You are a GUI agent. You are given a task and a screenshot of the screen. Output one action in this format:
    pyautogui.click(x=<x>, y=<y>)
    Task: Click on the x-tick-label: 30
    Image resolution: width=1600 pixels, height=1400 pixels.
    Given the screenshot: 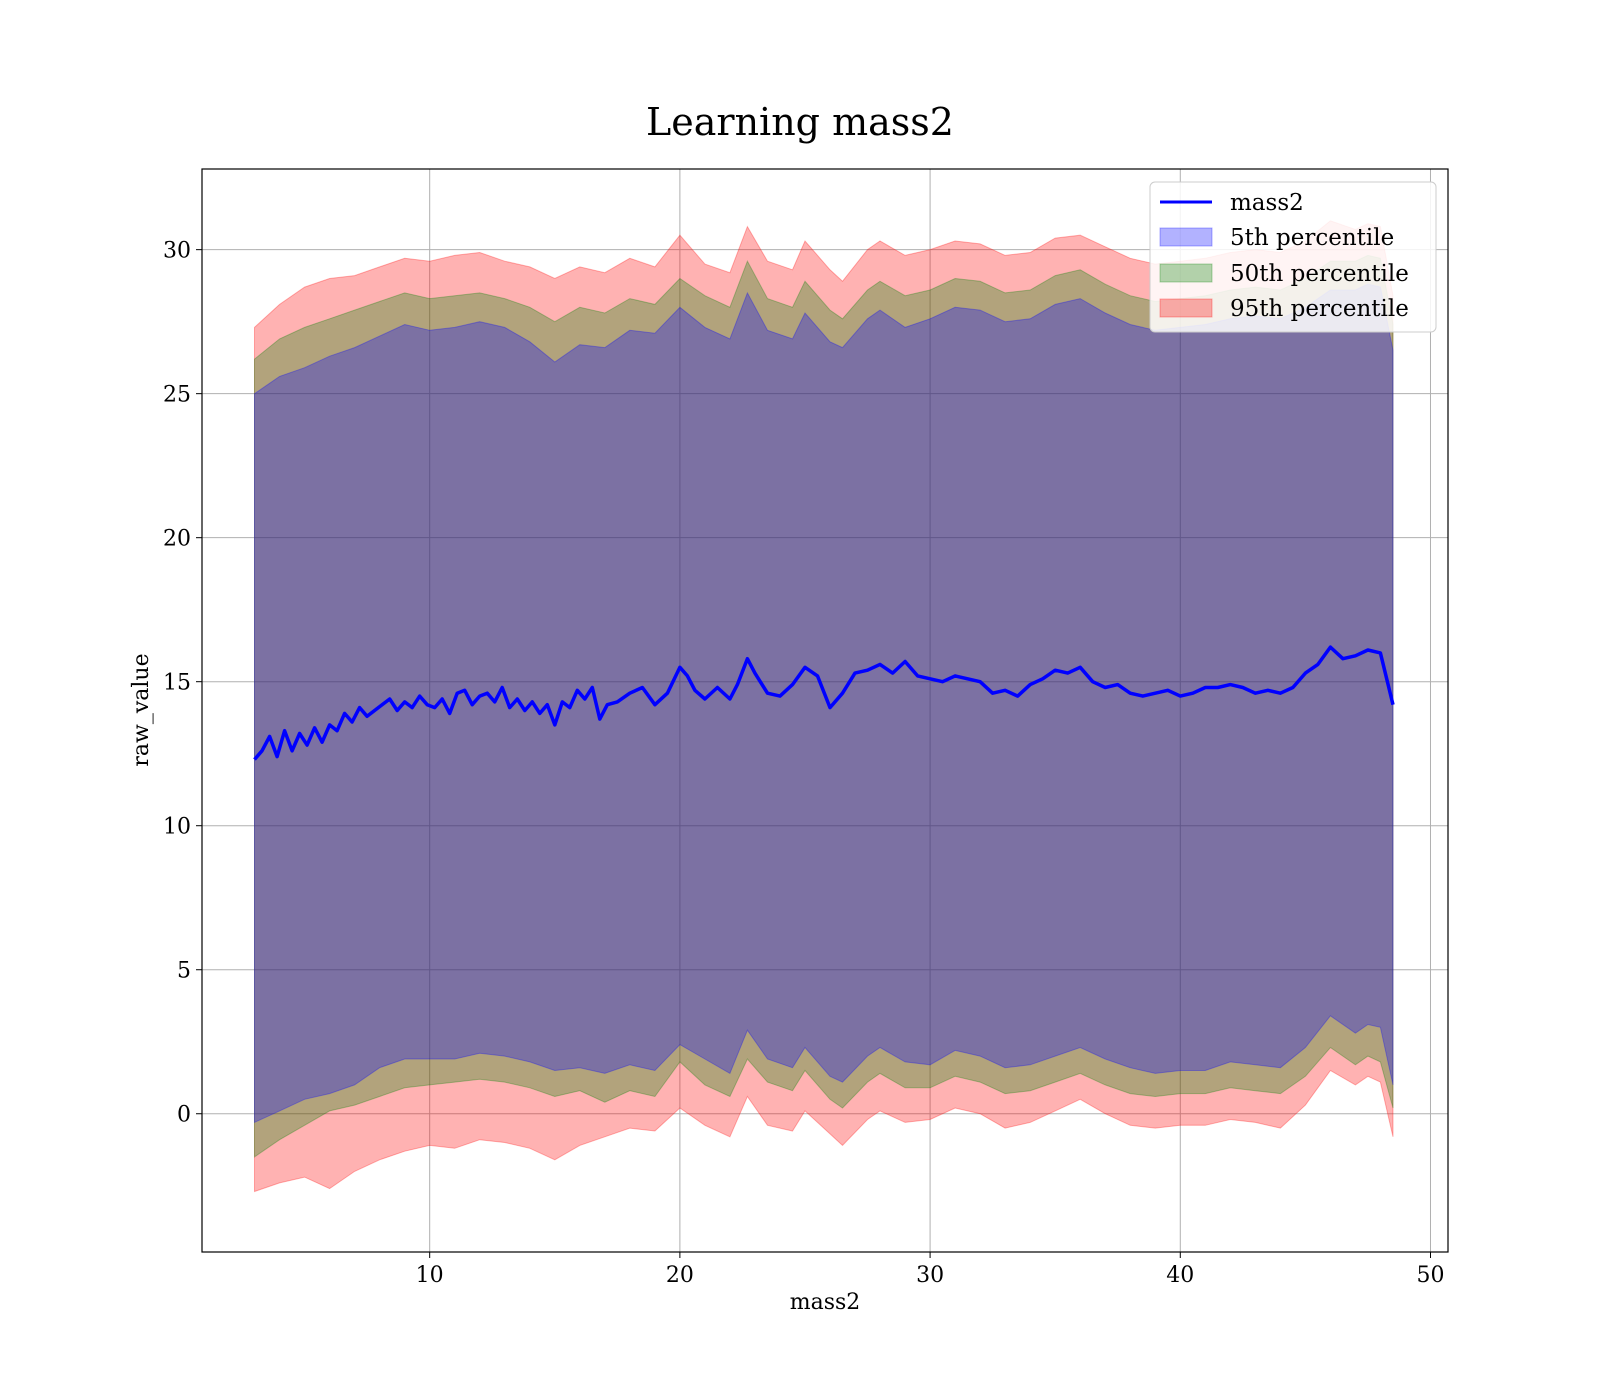 What is the action you would take?
    pyautogui.click(x=930, y=1275)
    